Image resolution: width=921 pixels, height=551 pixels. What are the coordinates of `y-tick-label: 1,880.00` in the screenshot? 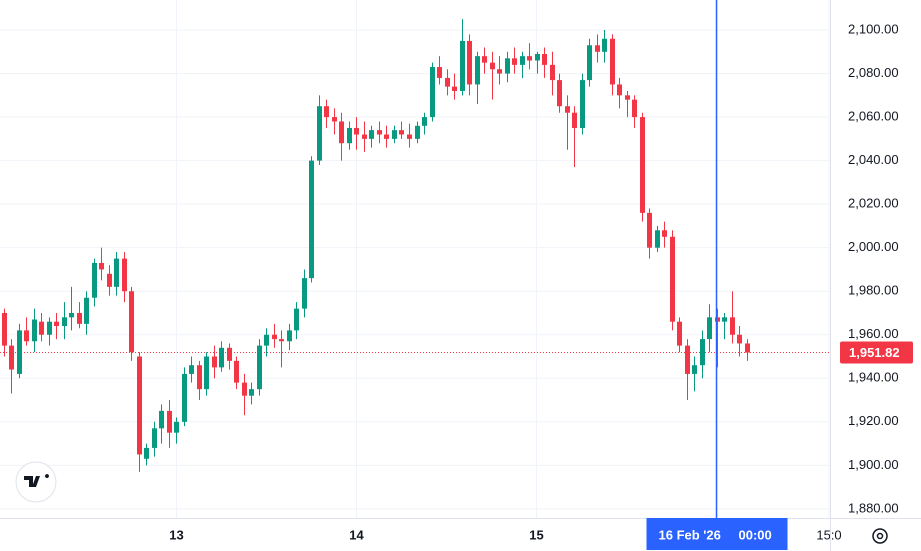 It's located at (873, 507).